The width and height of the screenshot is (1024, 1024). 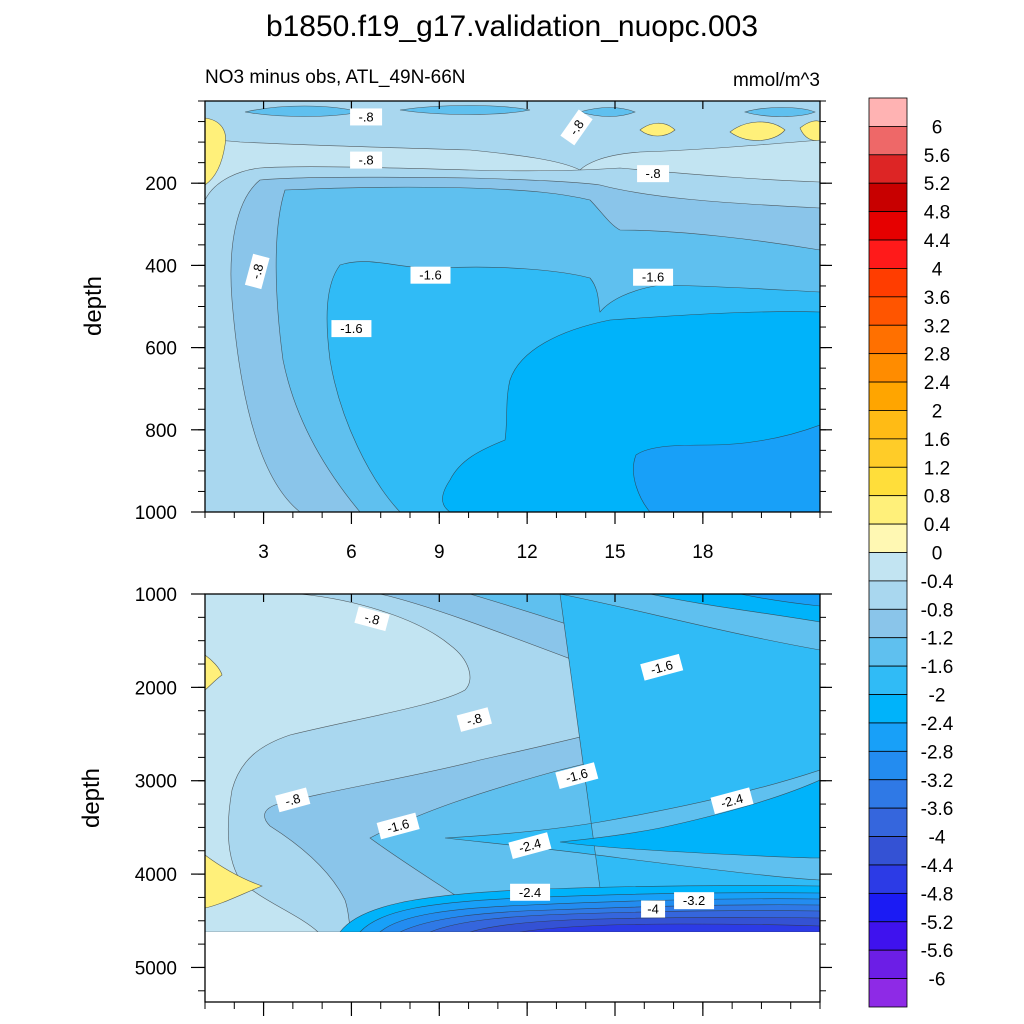 What do you see at coordinates (156, 688) in the screenshot?
I see `lower-y-tick-label: 2000` at bounding box center [156, 688].